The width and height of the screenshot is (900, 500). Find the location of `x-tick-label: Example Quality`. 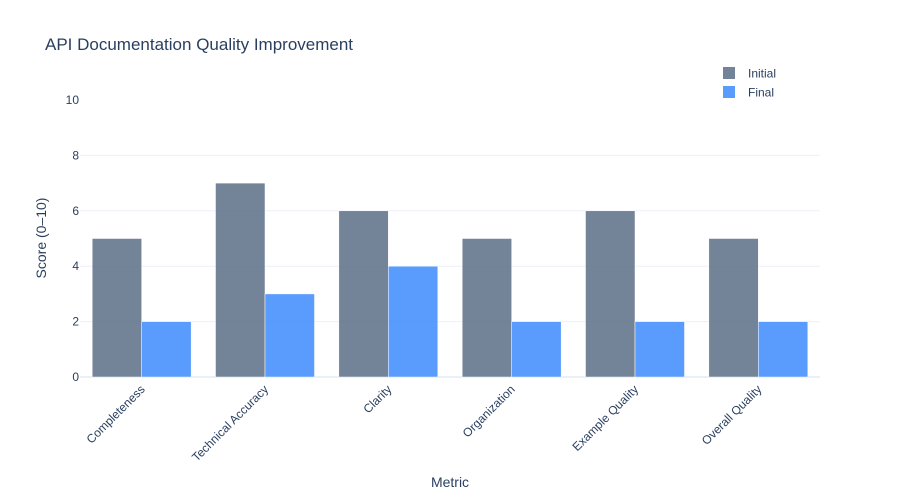

x-tick-label: Example Quality is located at coordinates (605, 418).